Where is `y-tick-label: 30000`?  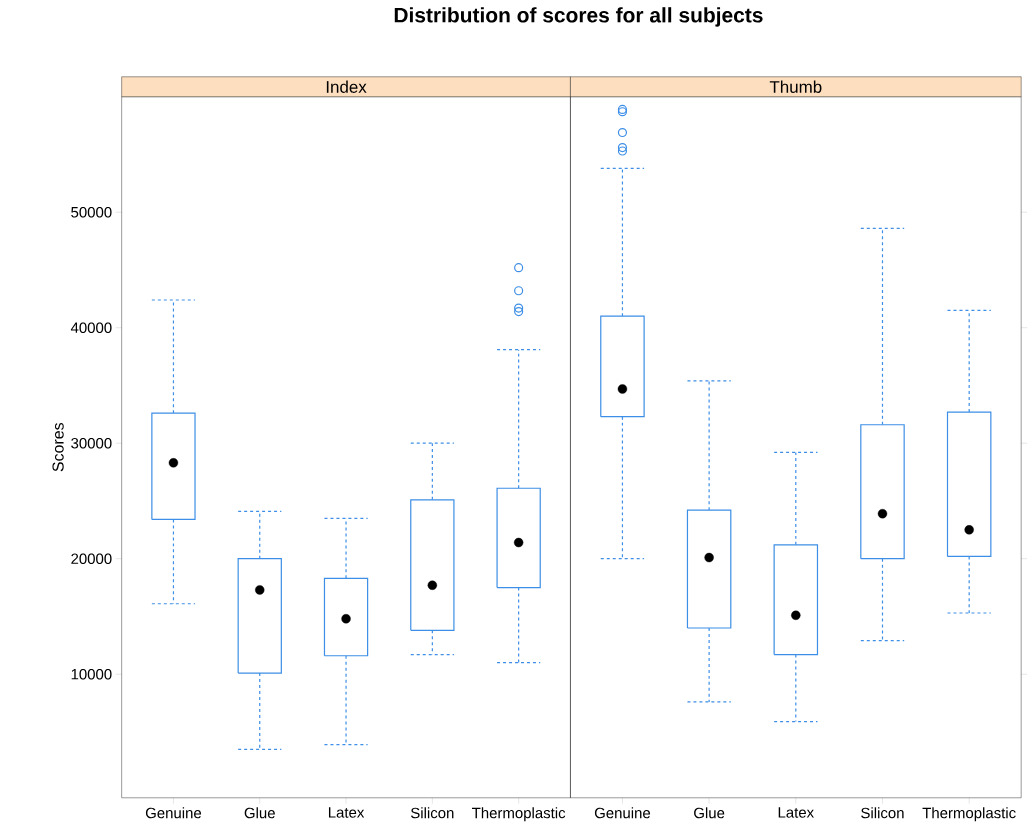 y-tick-label: 30000 is located at coordinates (91, 443).